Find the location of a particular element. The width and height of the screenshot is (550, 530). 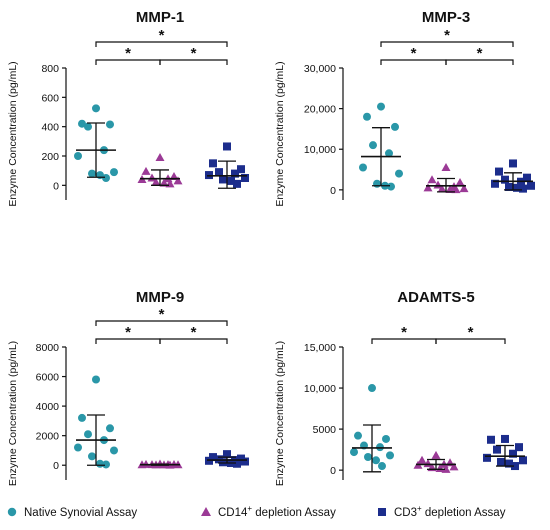

y-tick-label: 4000 is located at coordinates (48, 407).